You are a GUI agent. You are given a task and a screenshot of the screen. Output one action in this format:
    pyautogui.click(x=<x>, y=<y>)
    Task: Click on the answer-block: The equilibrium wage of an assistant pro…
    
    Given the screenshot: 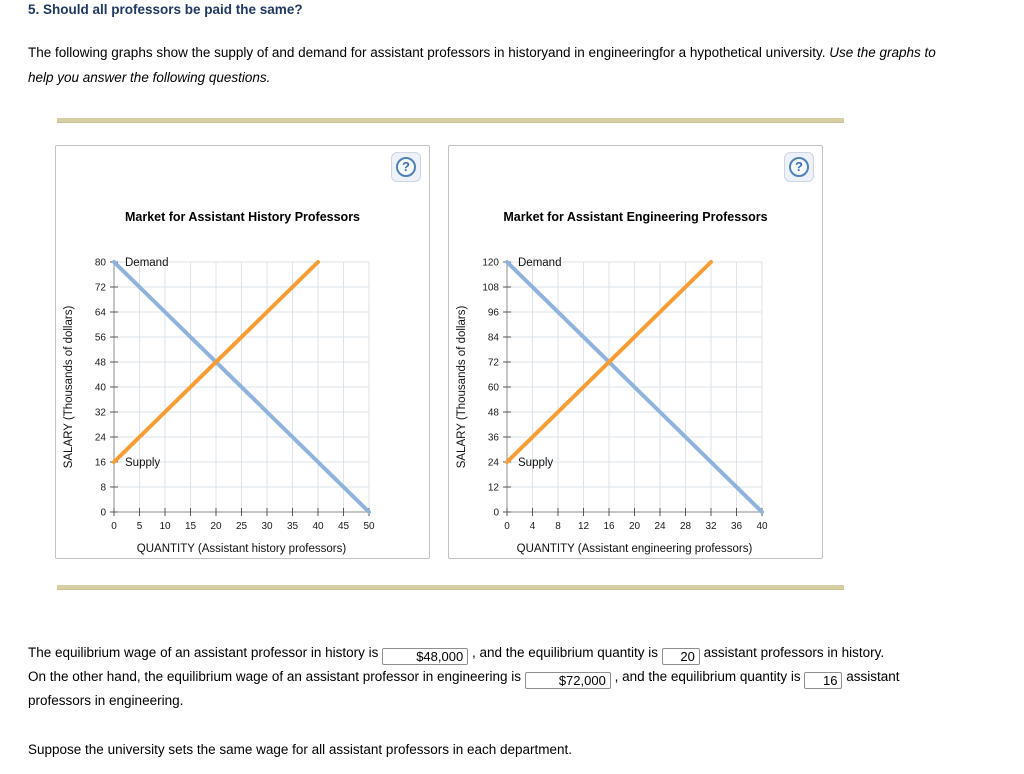 What is the action you would take?
    pyautogui.click(x=500, y=701)
    